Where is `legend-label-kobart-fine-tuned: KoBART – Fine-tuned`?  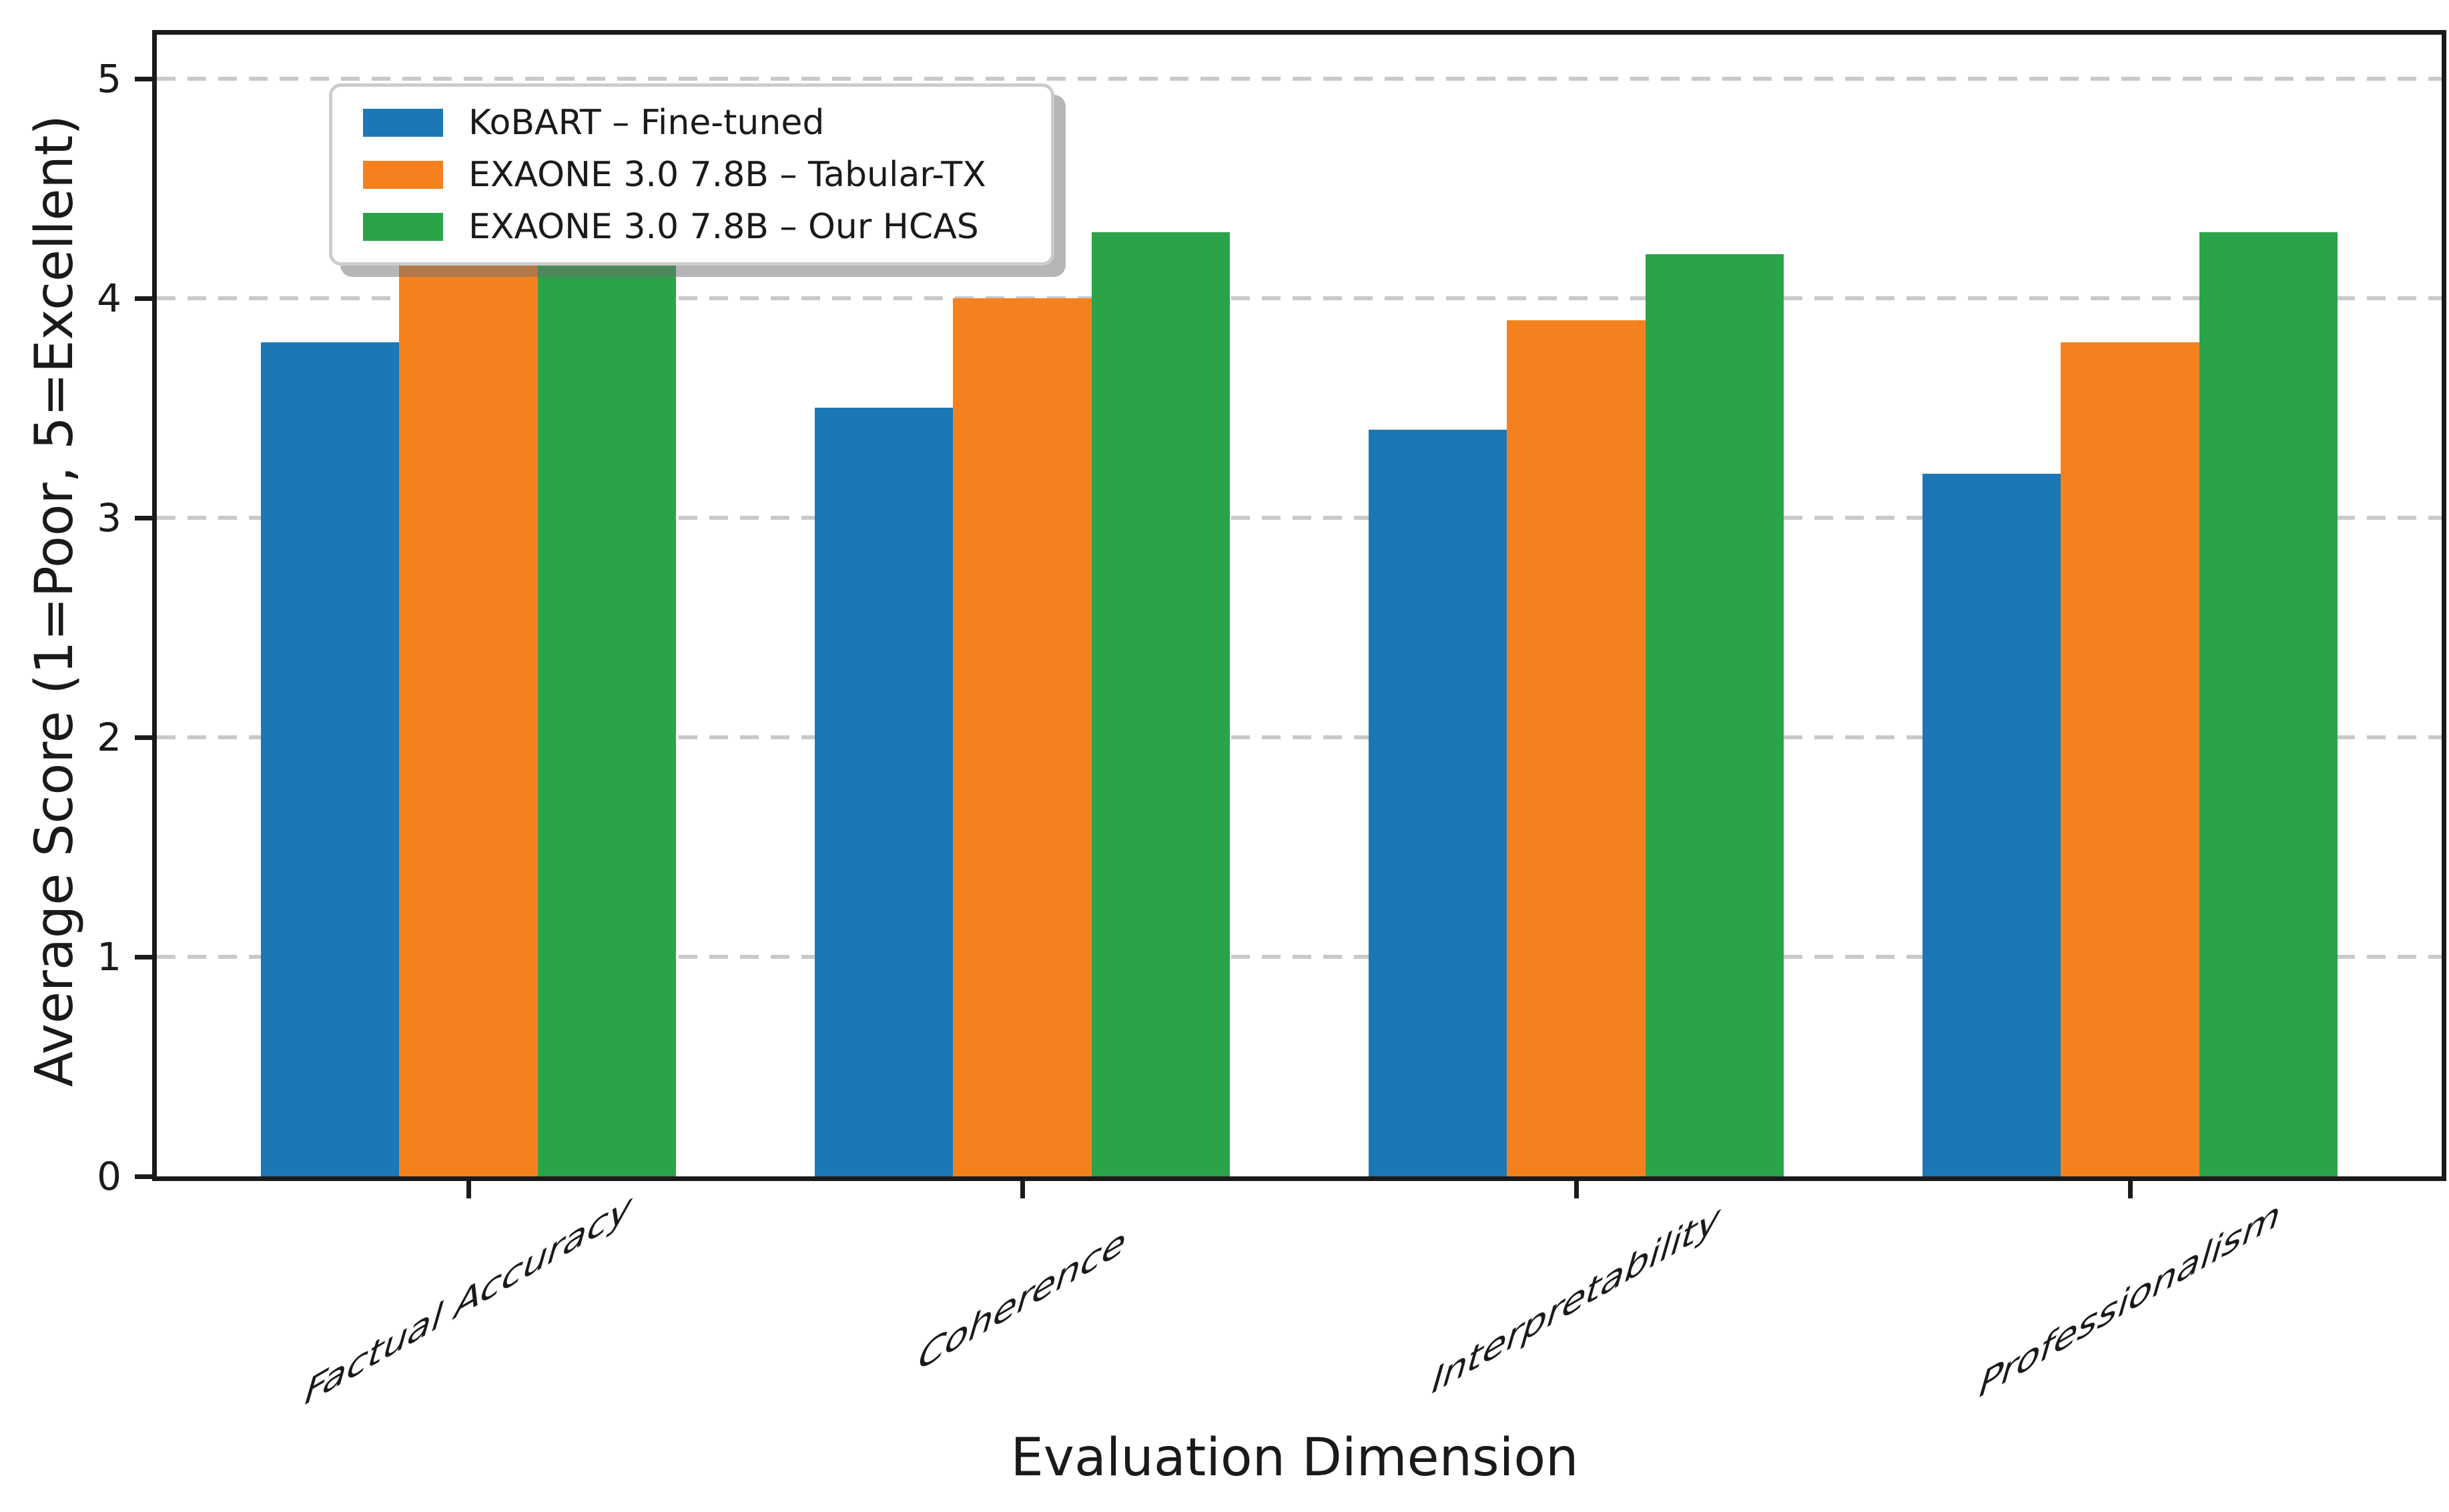
legend-label-kobart-fine-tuned: KoBART – Fine-tuned is located at coordinates (646, 122).